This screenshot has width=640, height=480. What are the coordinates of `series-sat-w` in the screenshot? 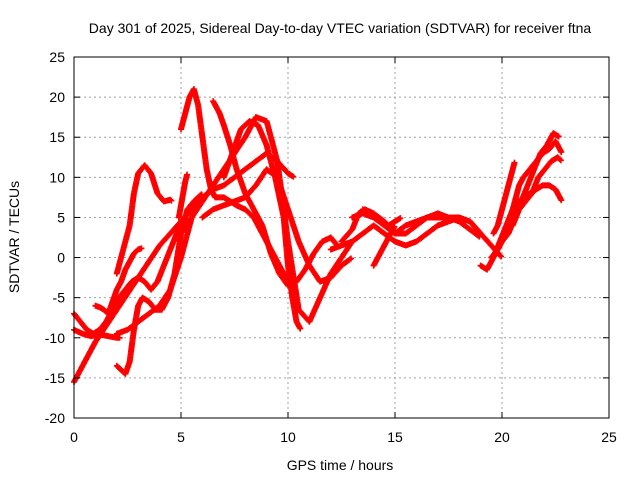 It's located at (536, 191).